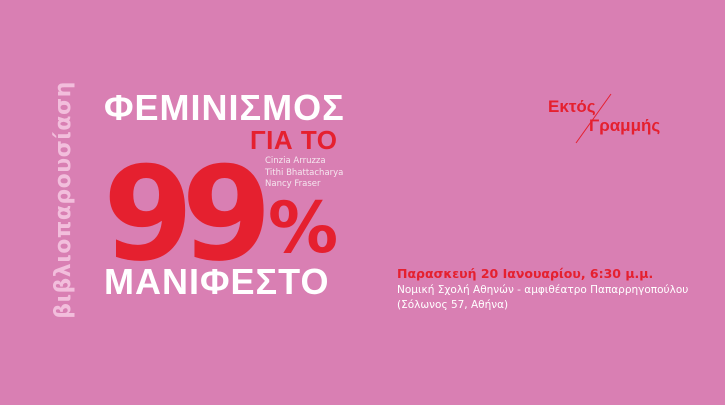 The image size is (725, 405). What do you see at coordinates (303, 228) in the screenshot?
I see `book-title-percent: %` at bounding box center [303, 228].